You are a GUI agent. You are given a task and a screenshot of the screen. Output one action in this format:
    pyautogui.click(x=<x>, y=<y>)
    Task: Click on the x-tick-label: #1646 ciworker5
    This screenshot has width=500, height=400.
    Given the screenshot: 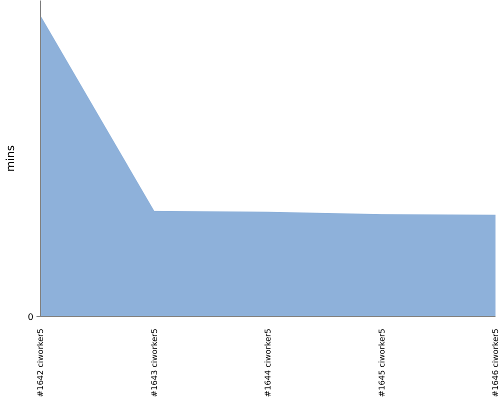 What is the action you would take?
    pyautogui.click(x=495, y=363)
    